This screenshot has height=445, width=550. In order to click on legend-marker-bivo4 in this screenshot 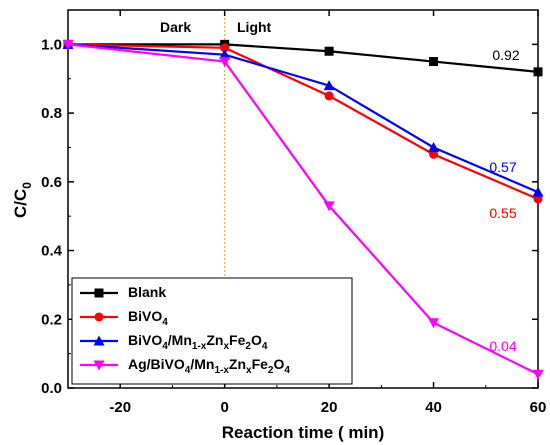, I will do `click(99, 317)`.